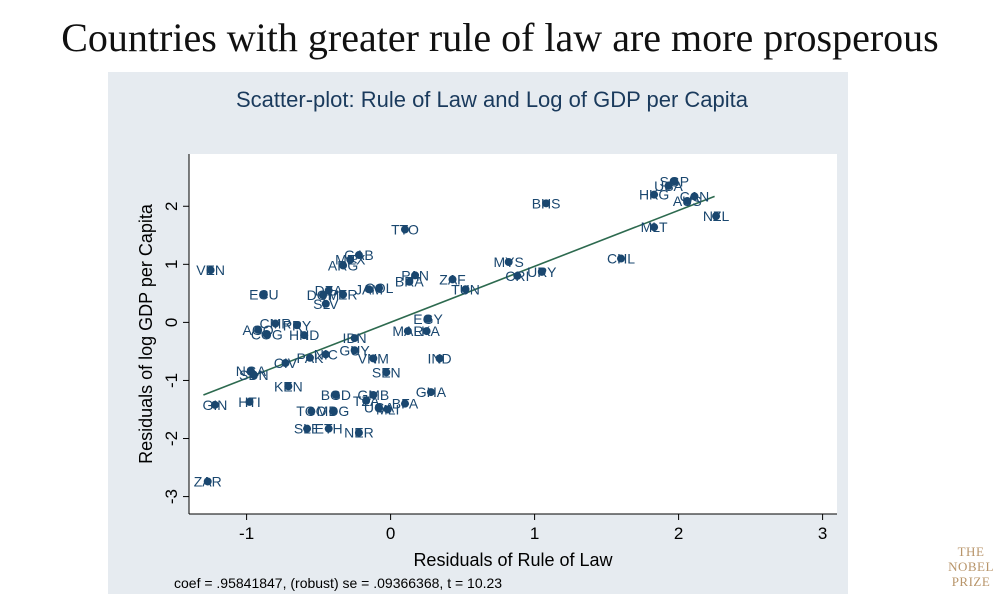  What do you see at coordinates (971, 581) in the screenshot?
I see `logo-line-3: PRIZE` at bounding box center [971, 581].